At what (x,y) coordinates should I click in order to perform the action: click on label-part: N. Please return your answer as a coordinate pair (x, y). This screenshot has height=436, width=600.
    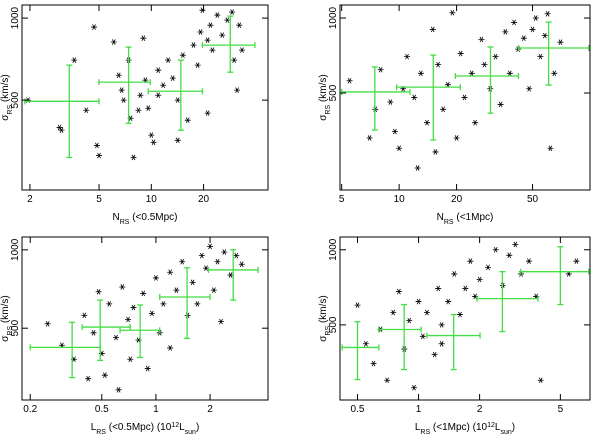
    Looking at the image, I should click on (440, 217).